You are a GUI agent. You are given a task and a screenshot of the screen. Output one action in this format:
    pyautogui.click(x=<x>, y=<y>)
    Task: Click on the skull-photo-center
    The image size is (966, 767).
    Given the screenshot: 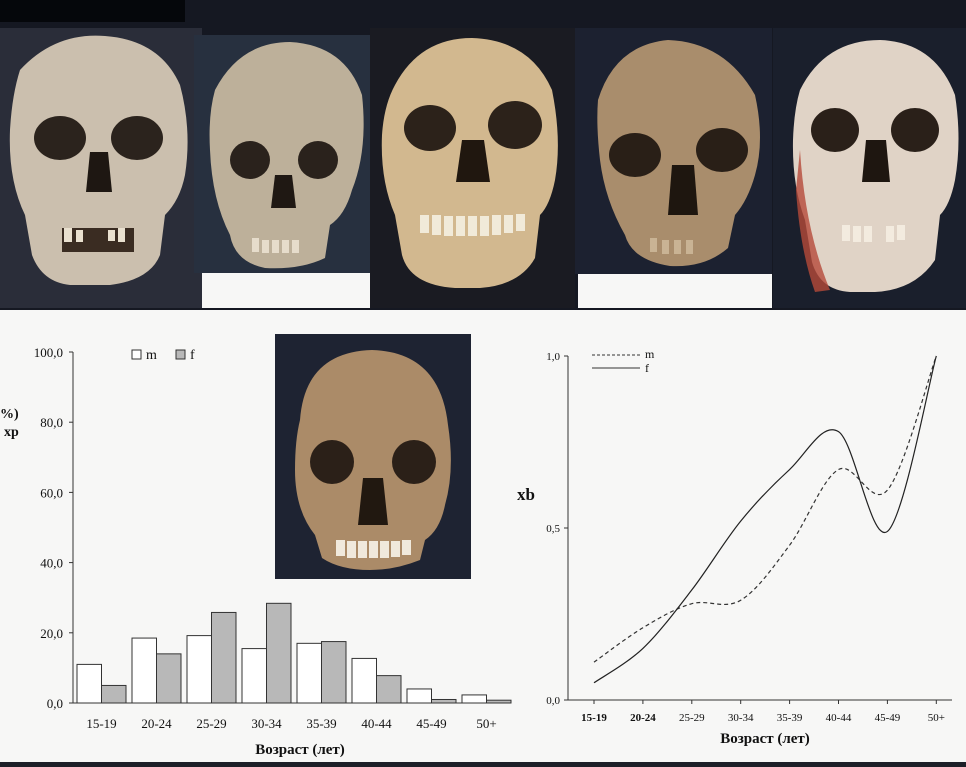 What is the action you would take?
    pyautogui.click(x=373, y=456)
    